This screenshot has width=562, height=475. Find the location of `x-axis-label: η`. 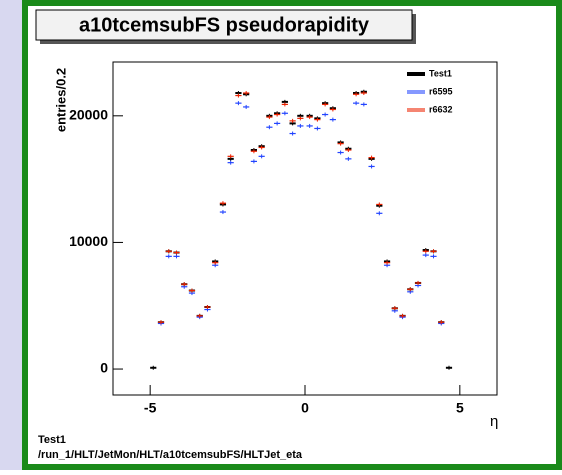

x-axis-label: η is located at coordinates (494, 421).